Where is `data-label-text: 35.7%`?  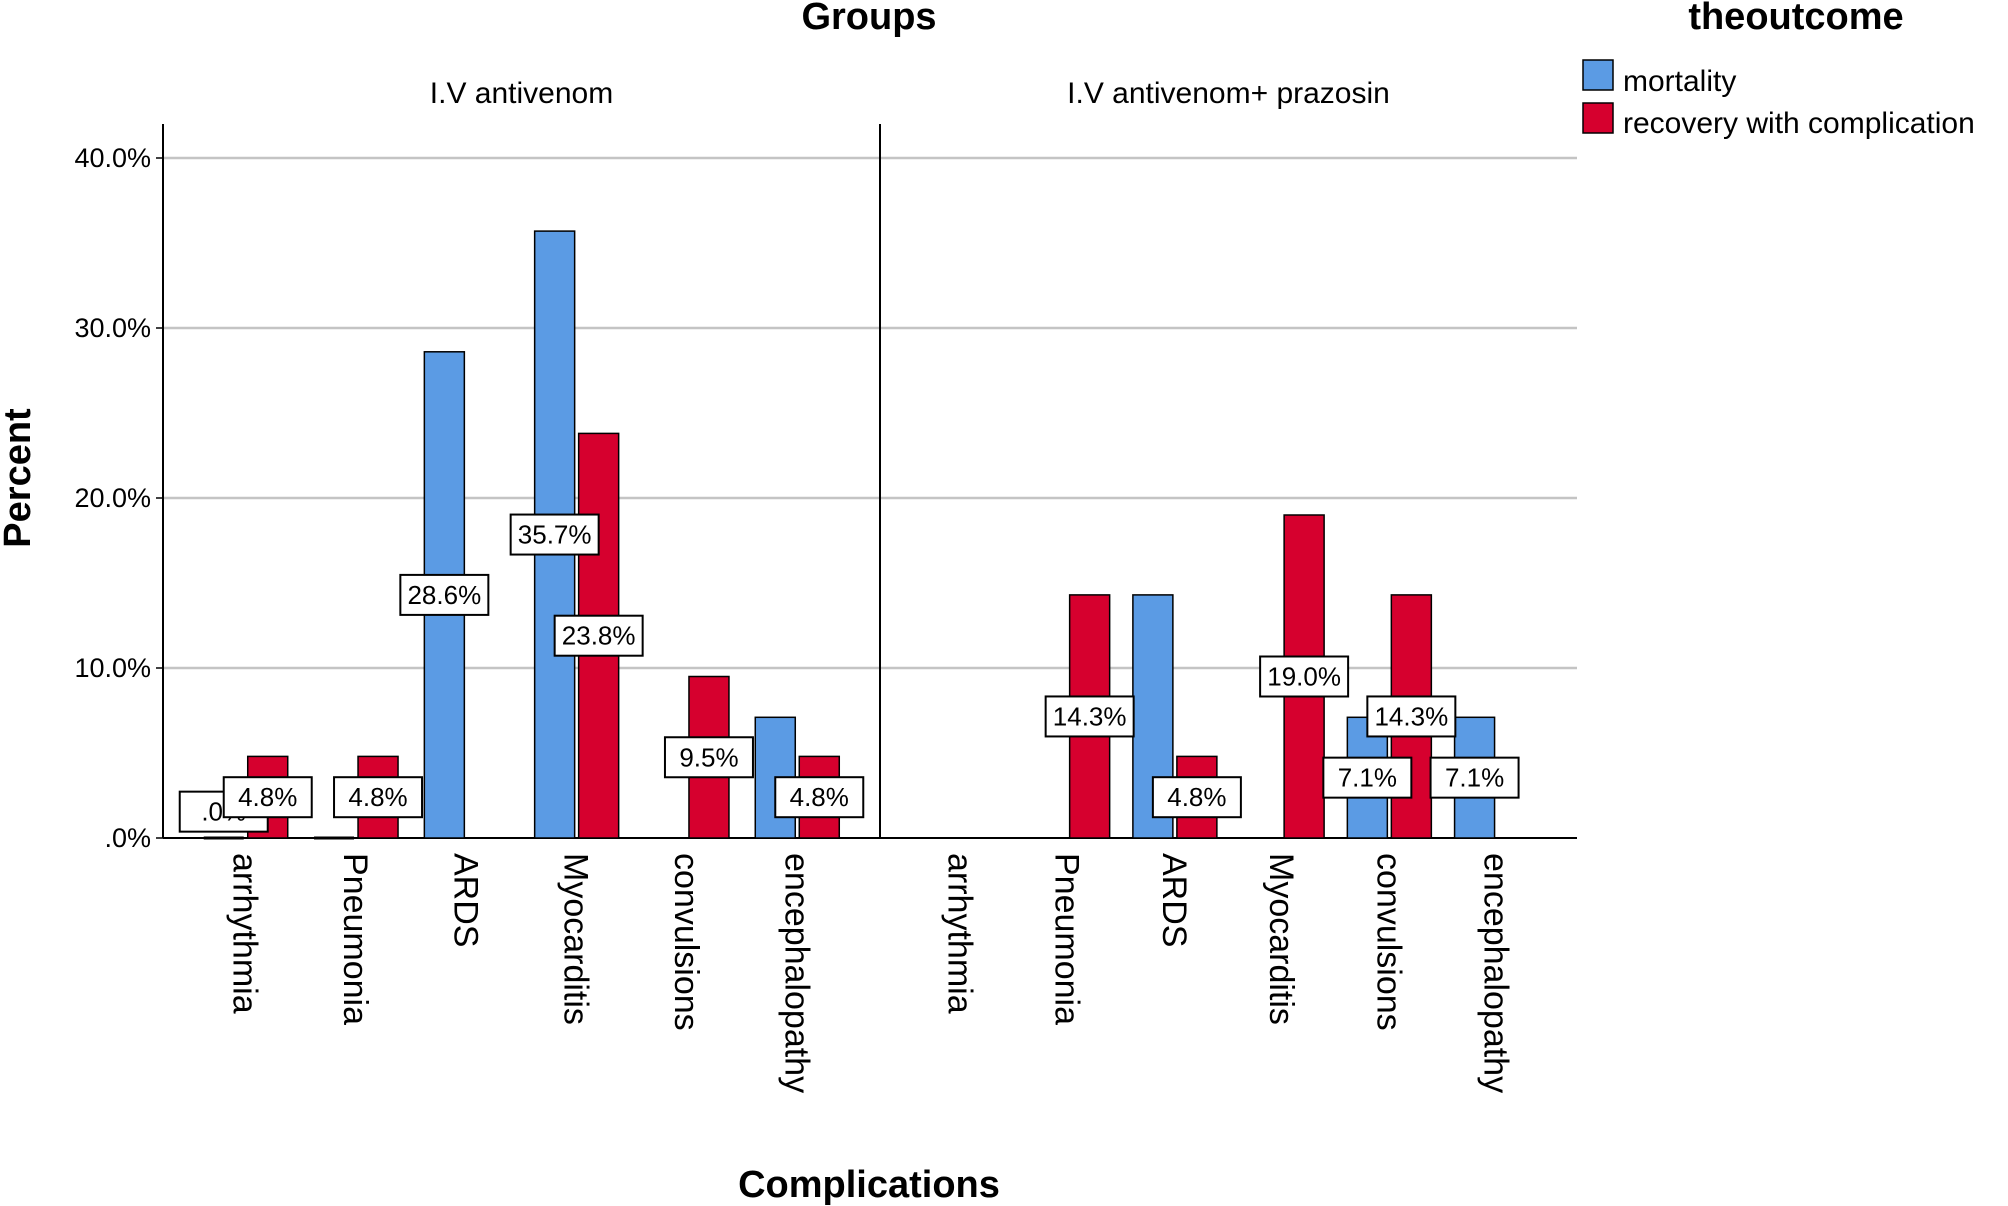
data-label-text: 35.7% is located at coordinates (555, 535).